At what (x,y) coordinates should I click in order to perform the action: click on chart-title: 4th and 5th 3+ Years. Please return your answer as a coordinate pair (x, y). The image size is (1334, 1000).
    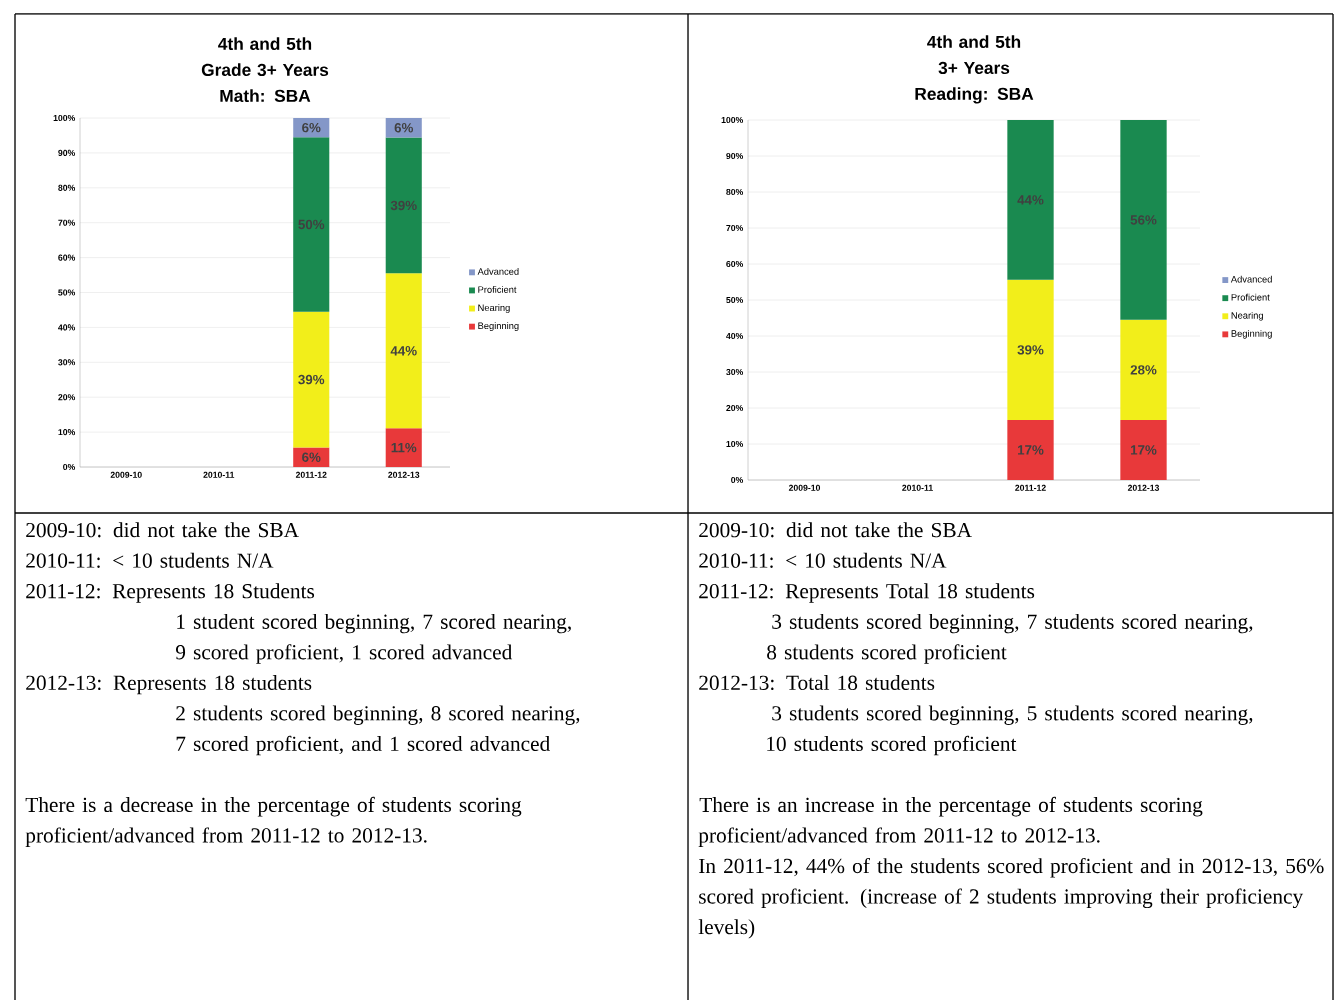
    Looking at the image, I should click on (974, 55).